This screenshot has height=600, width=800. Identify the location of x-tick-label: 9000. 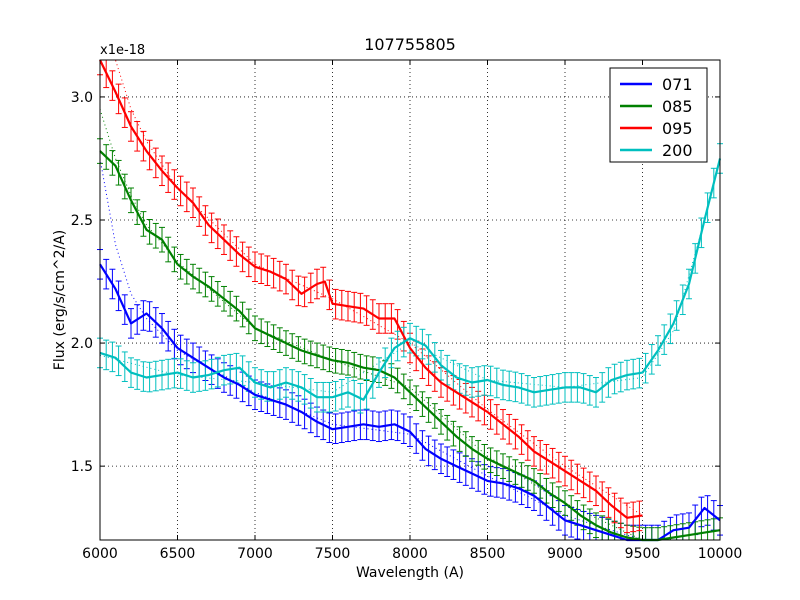
(565, 554).